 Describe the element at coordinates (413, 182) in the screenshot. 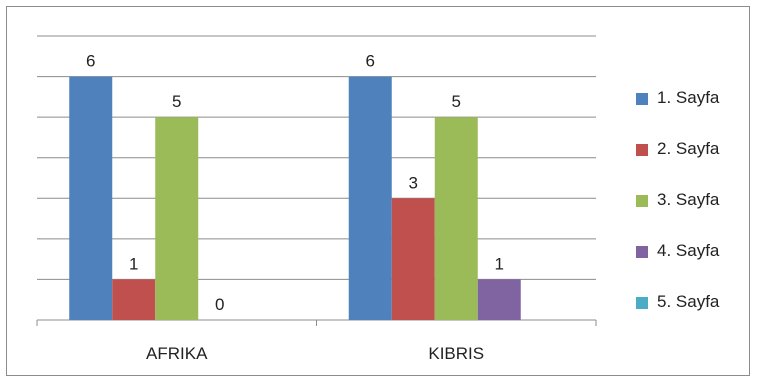

I see `data-label: 3` at that location.